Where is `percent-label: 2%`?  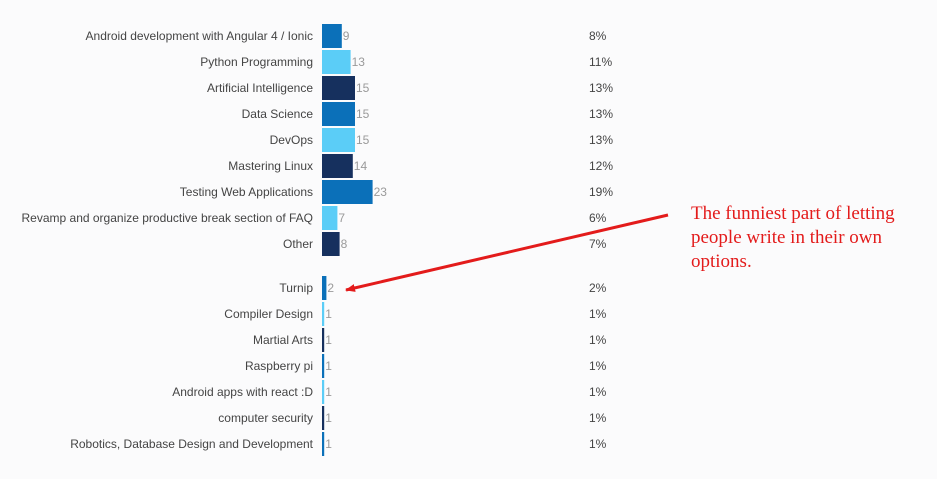
percent-label: 2% is located at coordinates (598, 288).